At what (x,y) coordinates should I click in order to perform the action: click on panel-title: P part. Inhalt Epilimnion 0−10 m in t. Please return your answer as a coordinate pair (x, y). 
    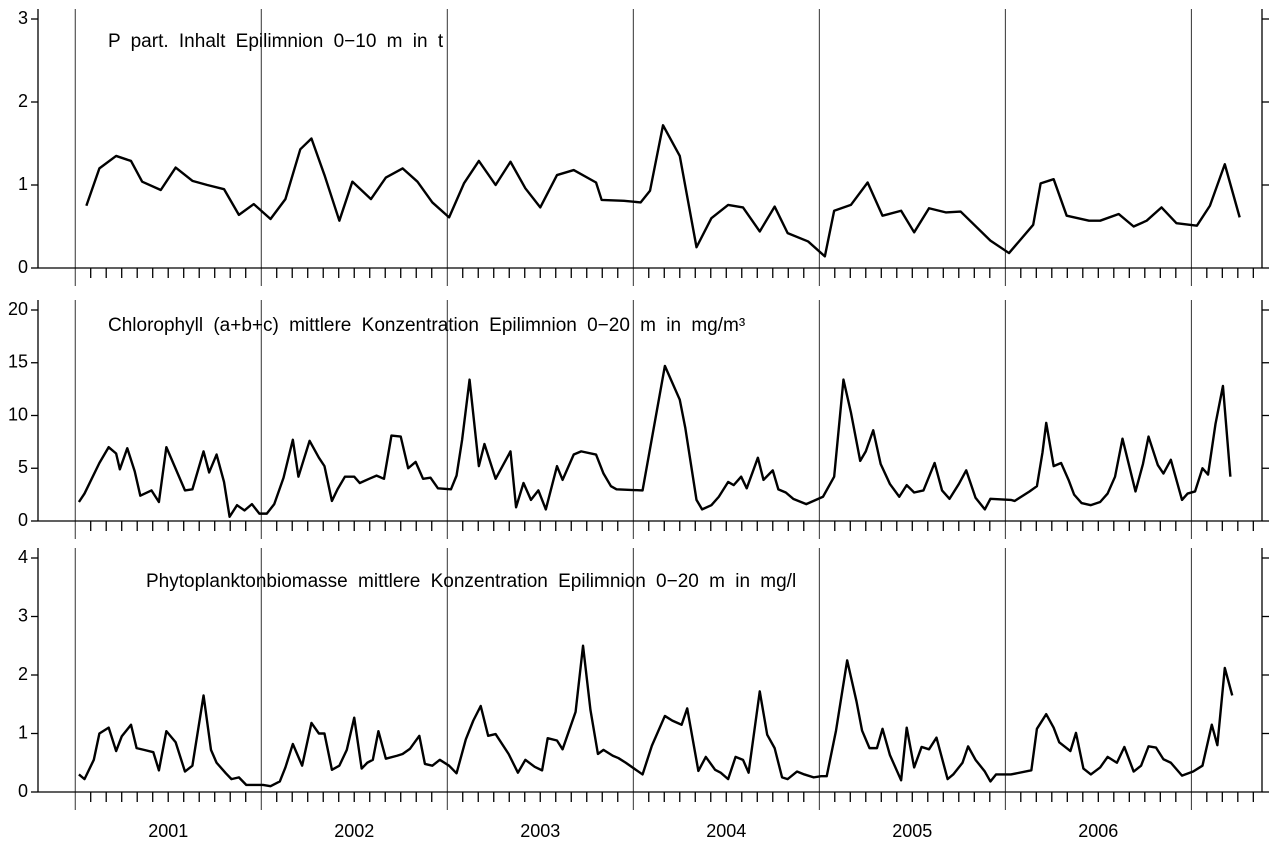
    Looking at the image, I should click on (276, 41).